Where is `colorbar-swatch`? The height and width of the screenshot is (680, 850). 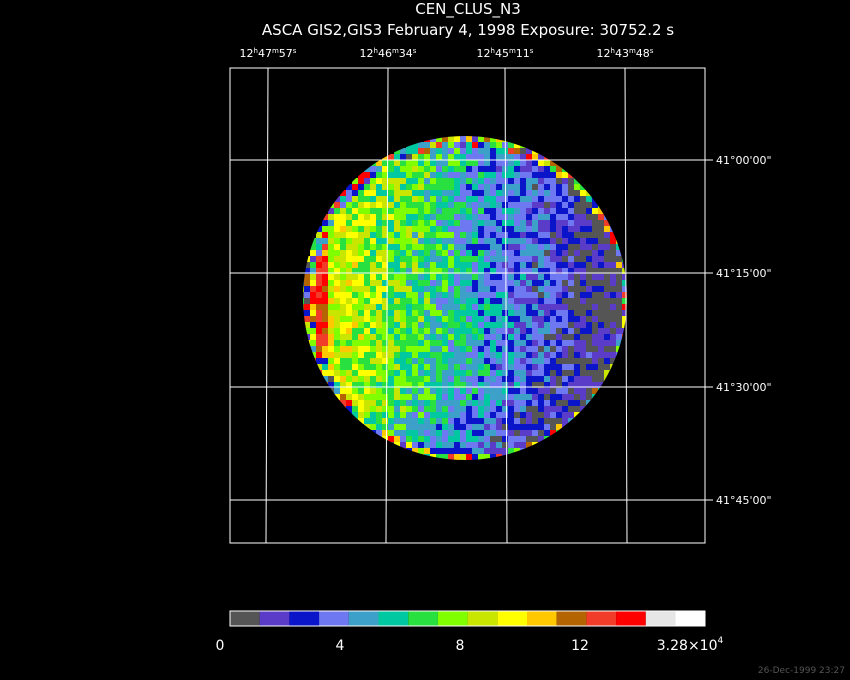
colorbar-swatch is located at coordinates (690, 618).